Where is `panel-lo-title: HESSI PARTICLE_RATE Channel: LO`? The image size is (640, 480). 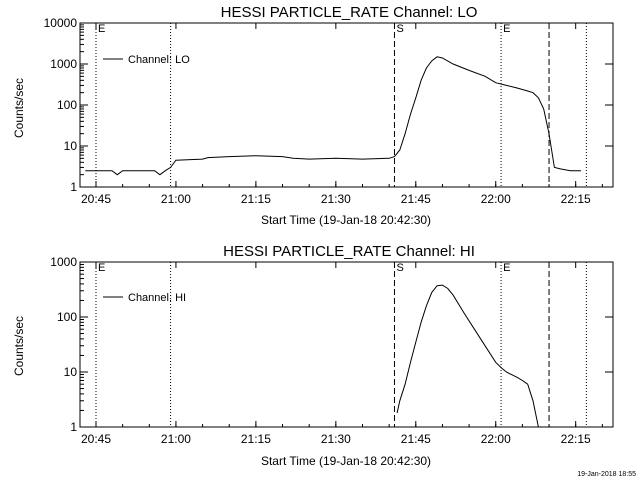 panel-lo-title: HESSI PARTICLE_RATE Channel: LO is located at coordinates (349, 12).